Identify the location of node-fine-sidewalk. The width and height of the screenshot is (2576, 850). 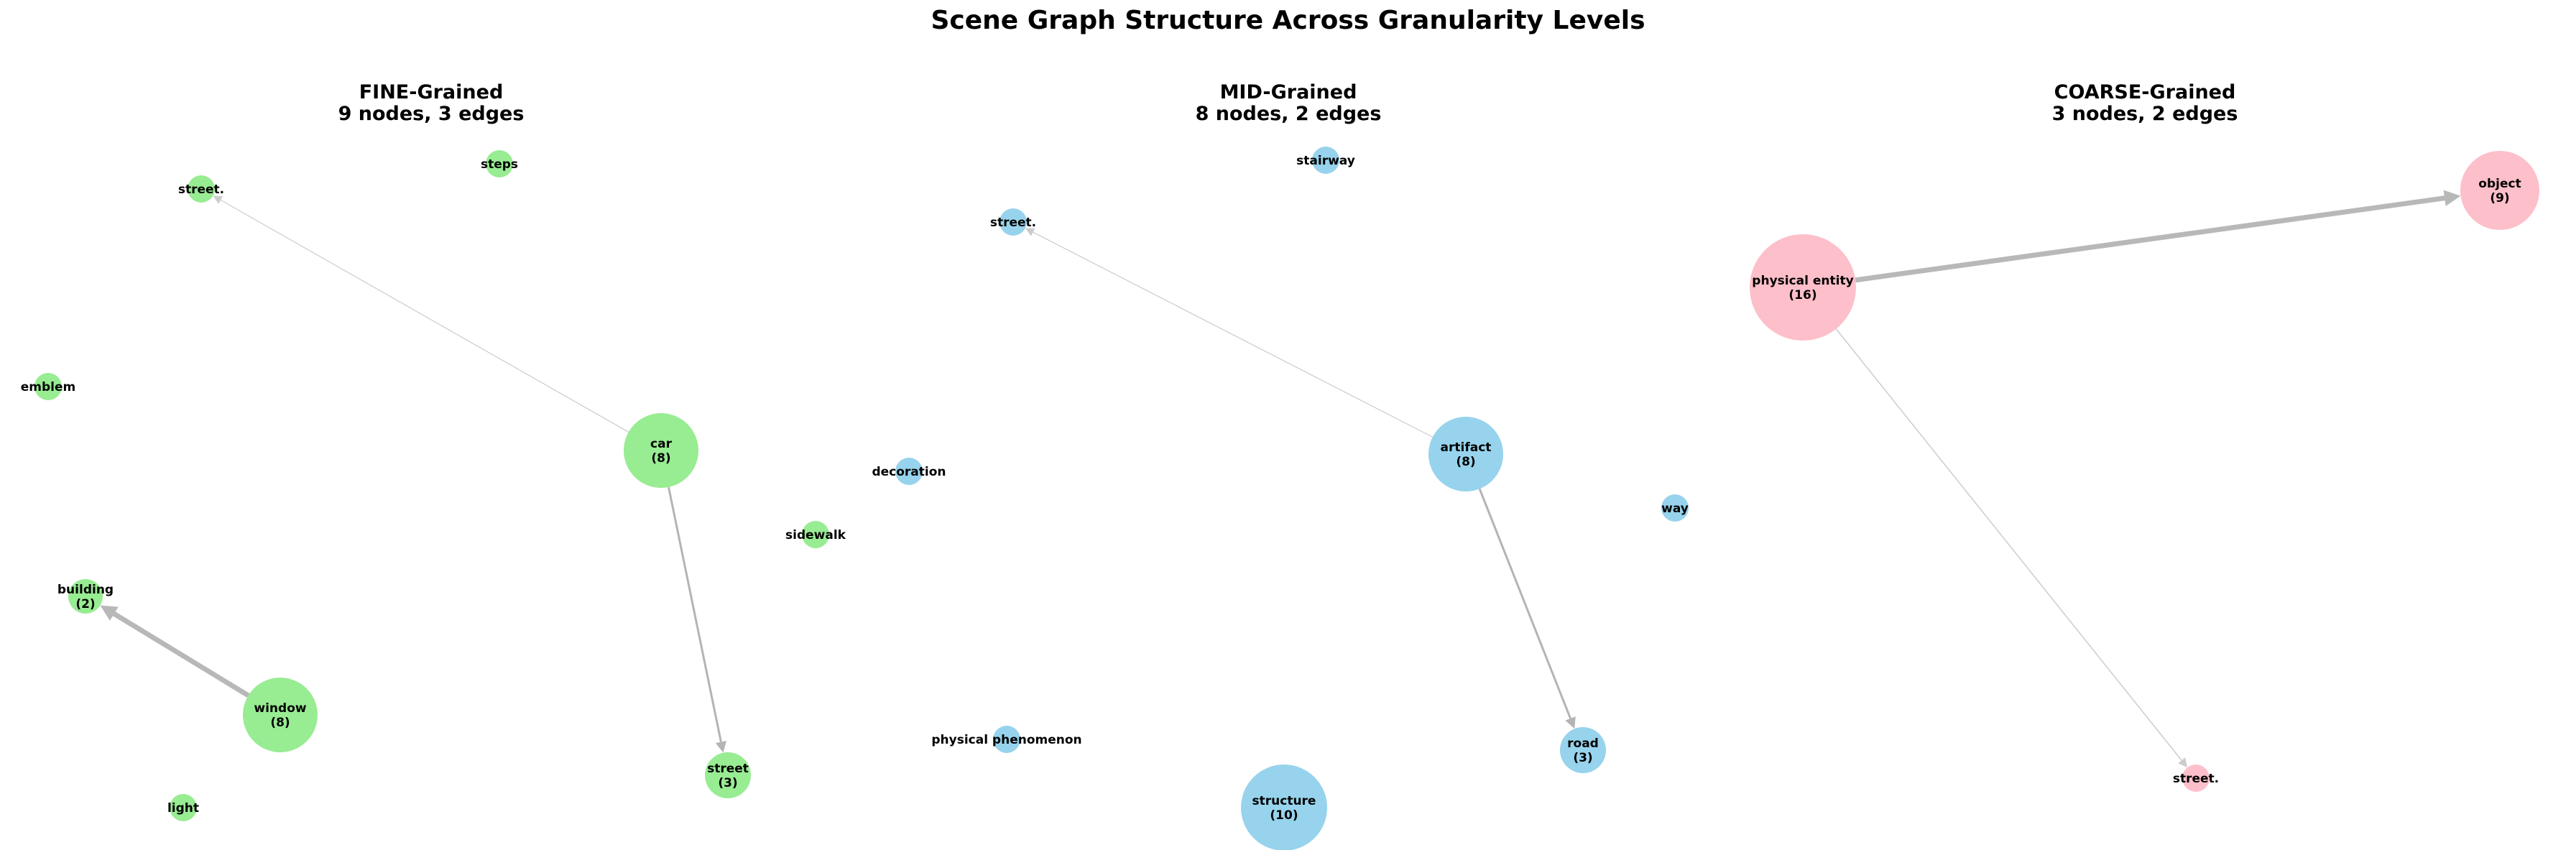
(815, 534).